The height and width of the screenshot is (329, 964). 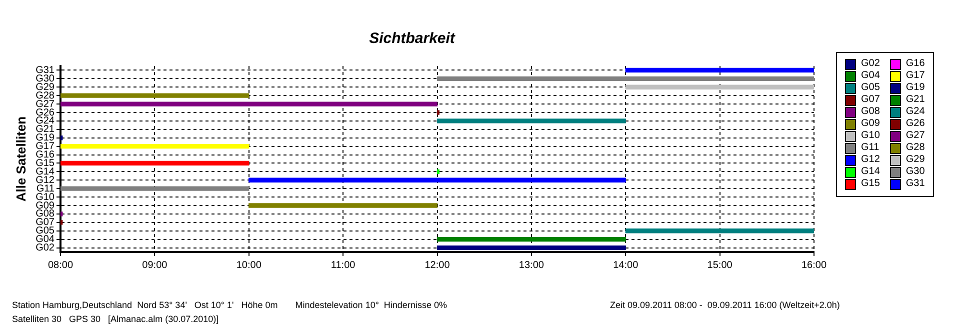 I want to click on legend-label: G29, so click(x=915, y=160).